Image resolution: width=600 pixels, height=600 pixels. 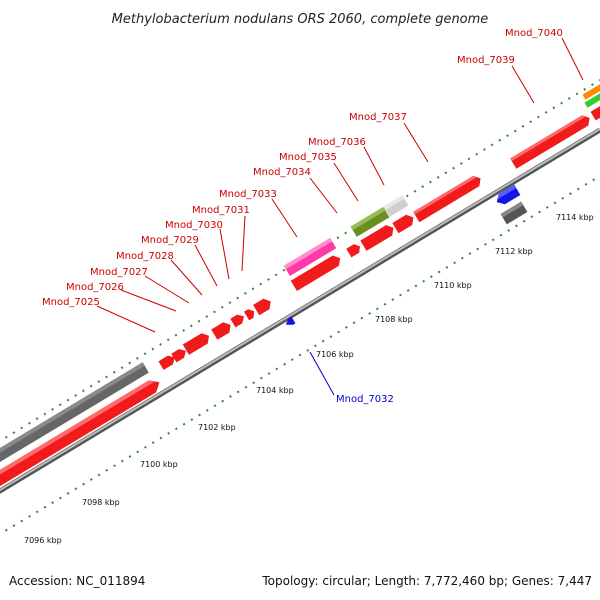 I want to click on gene-feature-grey-reverse, so click(x=514, y=213).